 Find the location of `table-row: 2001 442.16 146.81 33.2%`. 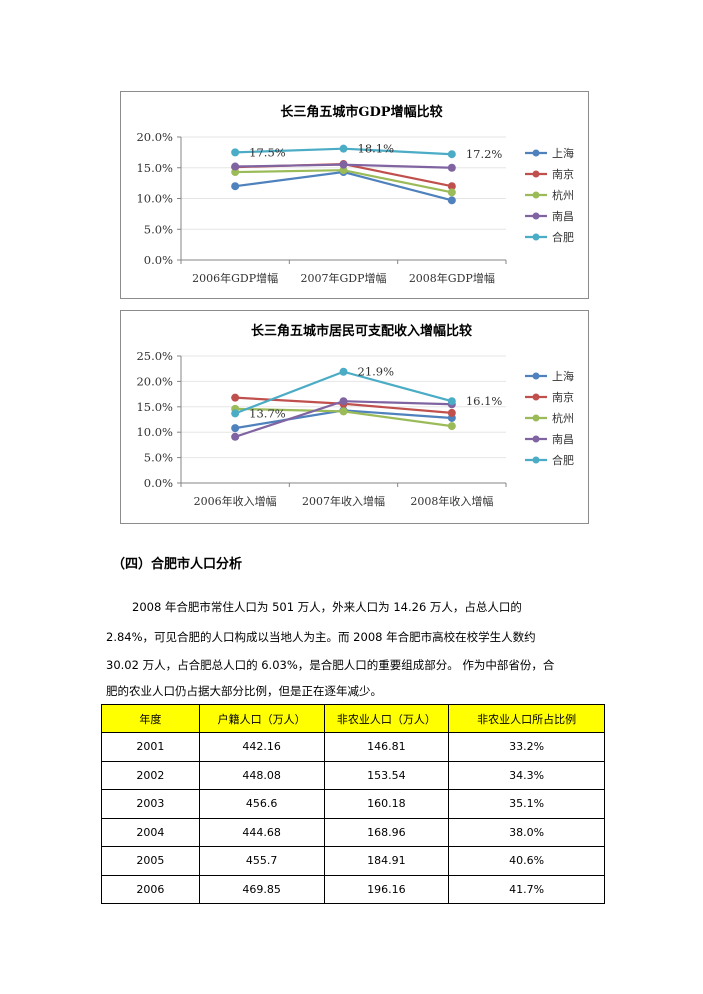

table-row: 2001 442.16 146.81 33.2% is located at coordinates (353, 747).